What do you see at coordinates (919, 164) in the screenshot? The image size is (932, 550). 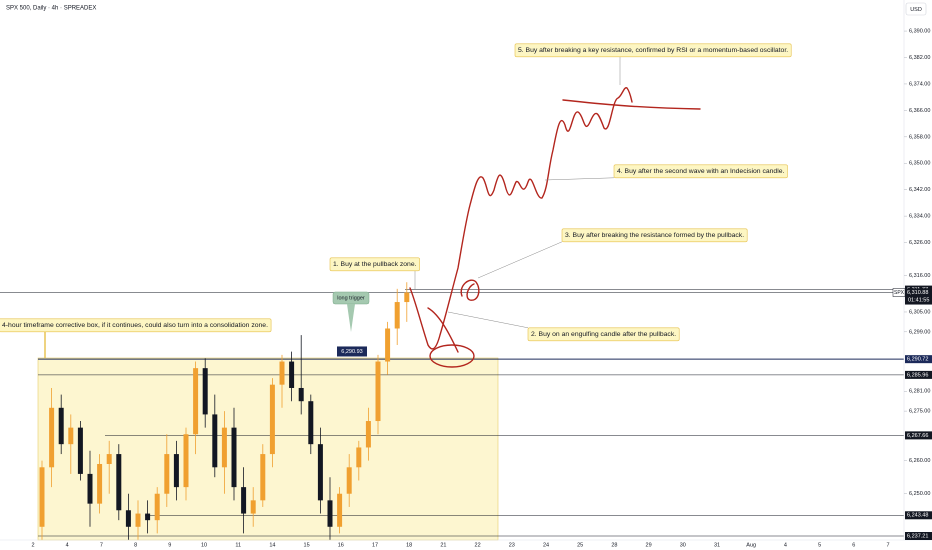 I see `y-tick-label: 6,350.00` at bounding box center [919, 164].